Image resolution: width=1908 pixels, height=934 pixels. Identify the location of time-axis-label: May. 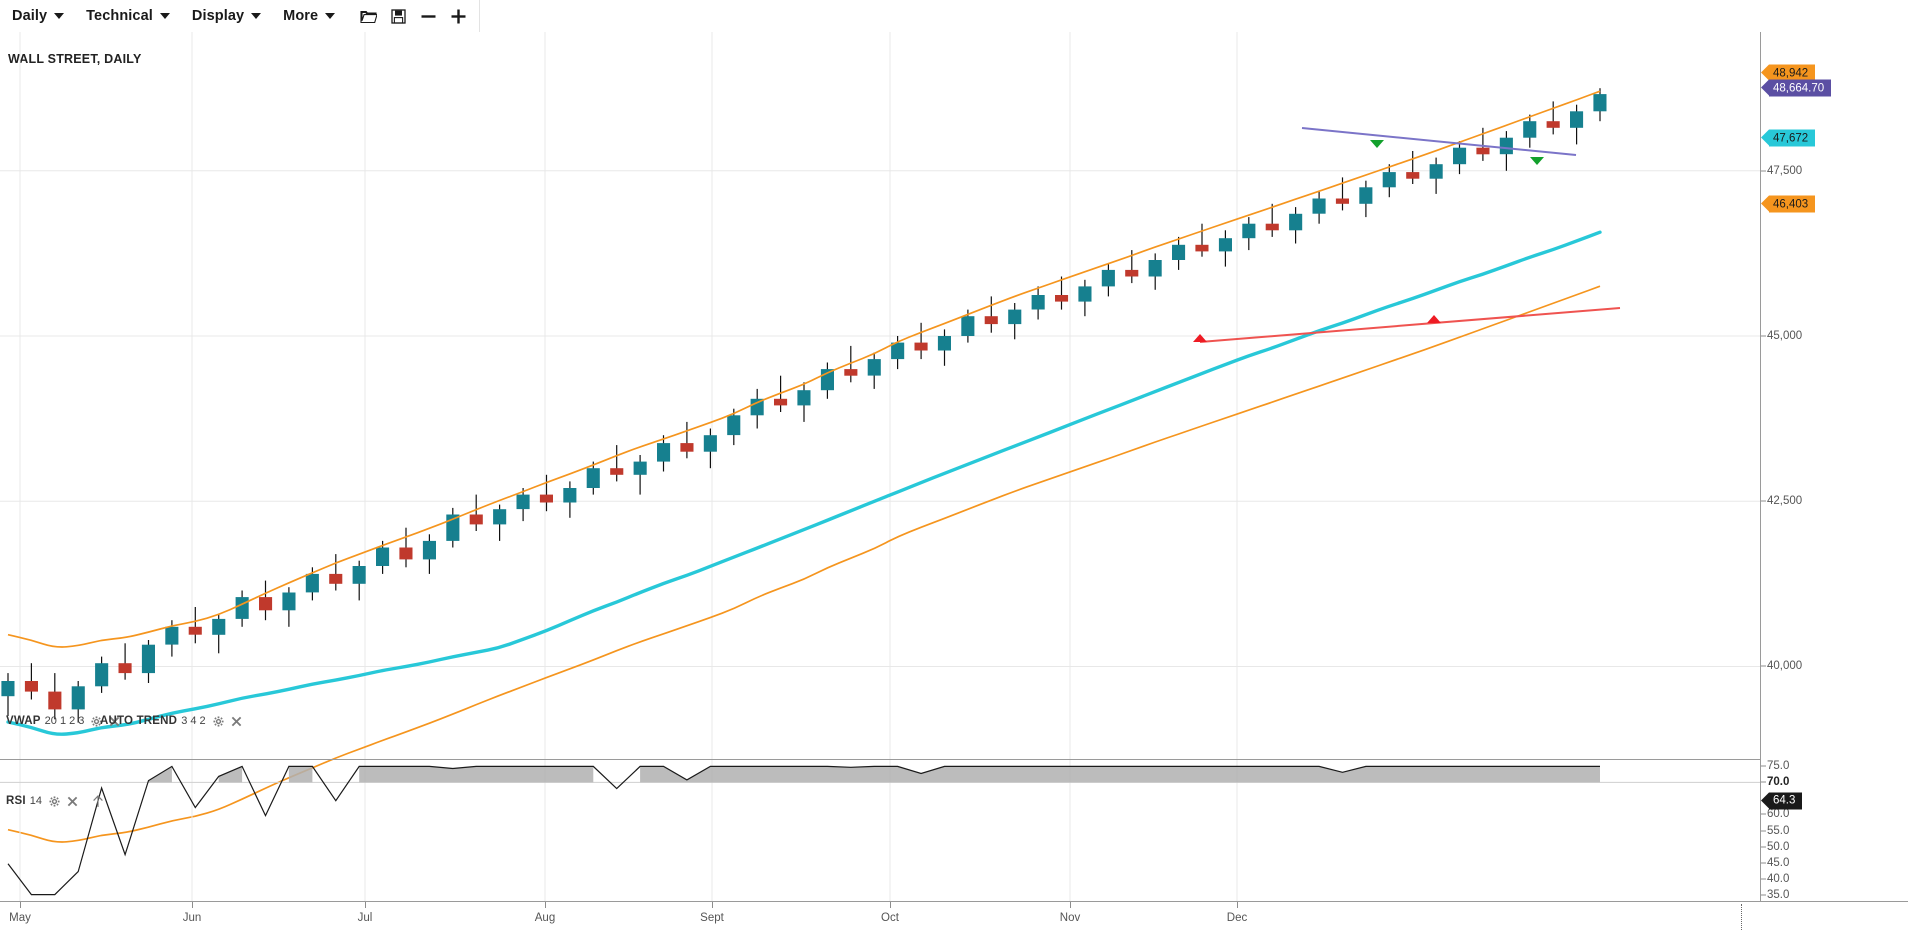
(20, 918).